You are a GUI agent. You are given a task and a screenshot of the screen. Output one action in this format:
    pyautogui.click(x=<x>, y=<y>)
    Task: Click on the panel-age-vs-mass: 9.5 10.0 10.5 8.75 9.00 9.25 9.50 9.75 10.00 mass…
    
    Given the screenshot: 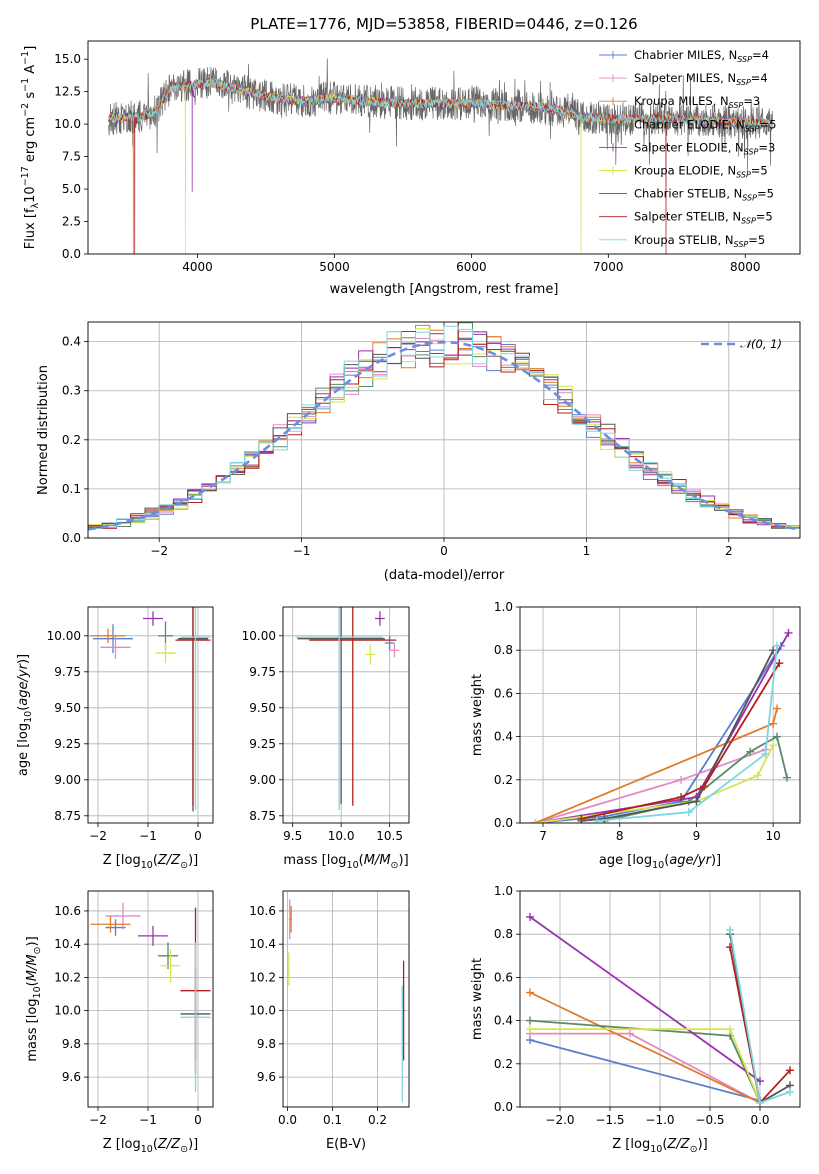 What is the action you would take?
    pyautogui.click(x=326, y=738)
    